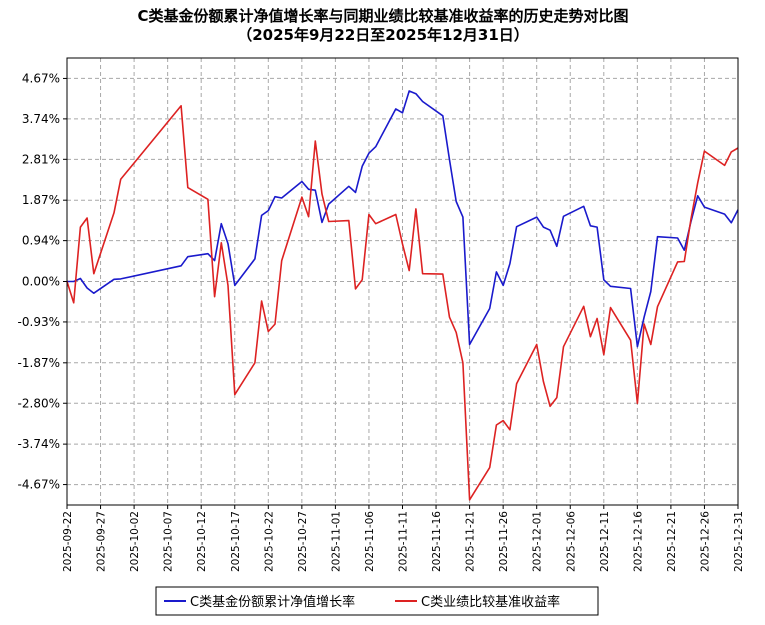 The width and height of the screenshot is (765, 625). I want to click on y-tick-label: 4.67%, so click(41, 78).